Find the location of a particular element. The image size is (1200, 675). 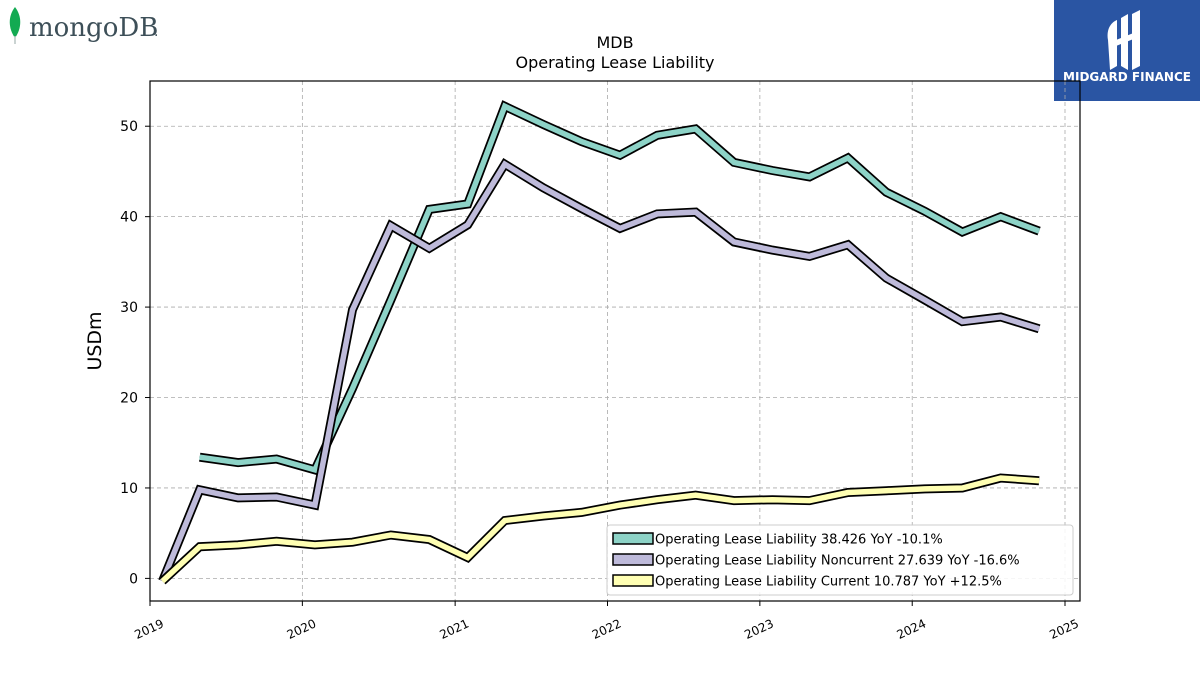

x-axis: 2019 2020 2021 2022 2023 2024 2025 is located at coordinates (606, 621).